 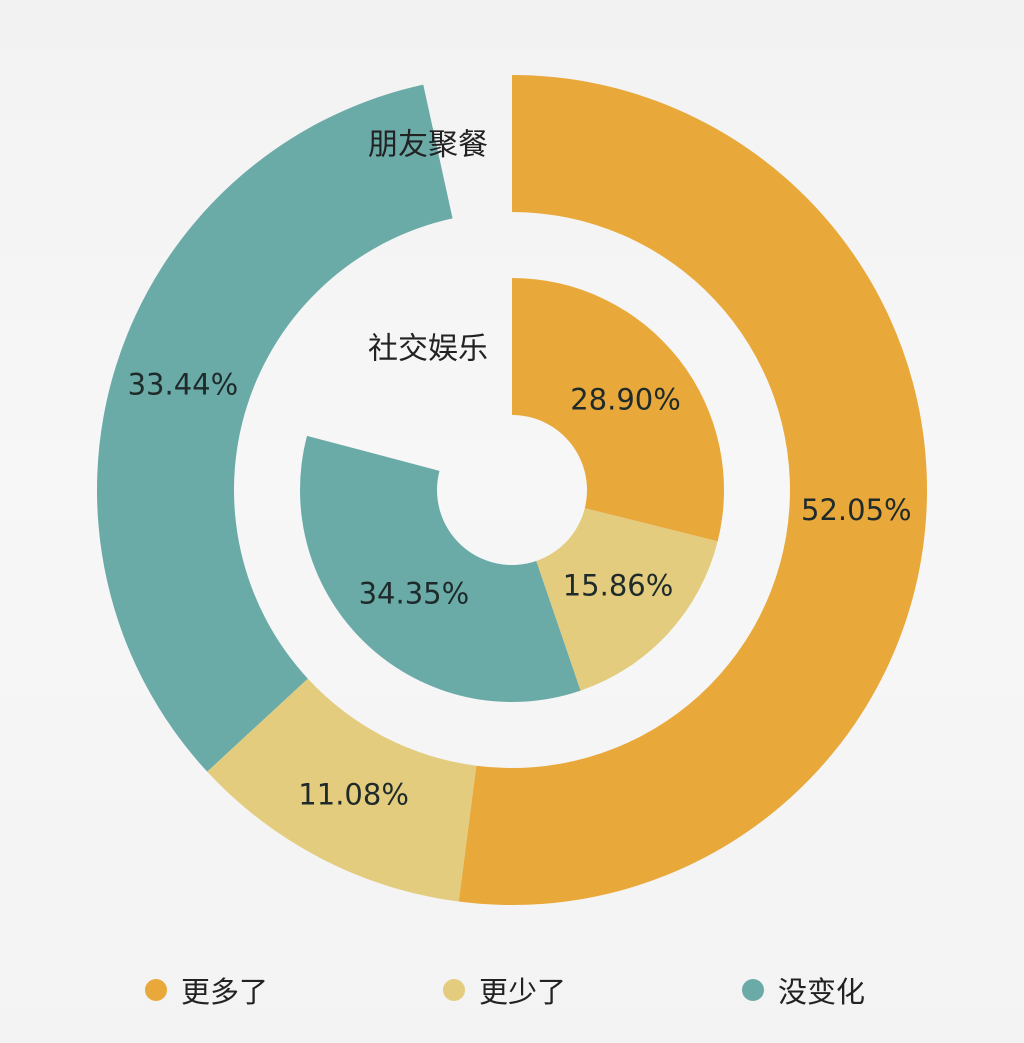 I want to click on legend-dot-more-icon, so click(x=156, y=990).